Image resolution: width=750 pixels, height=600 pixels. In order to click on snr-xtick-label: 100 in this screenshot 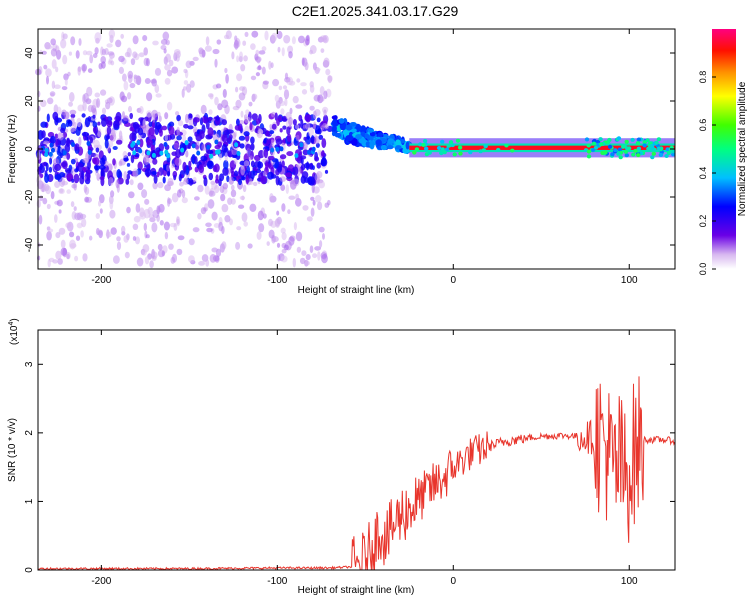, I will do `click(629, 581)`.